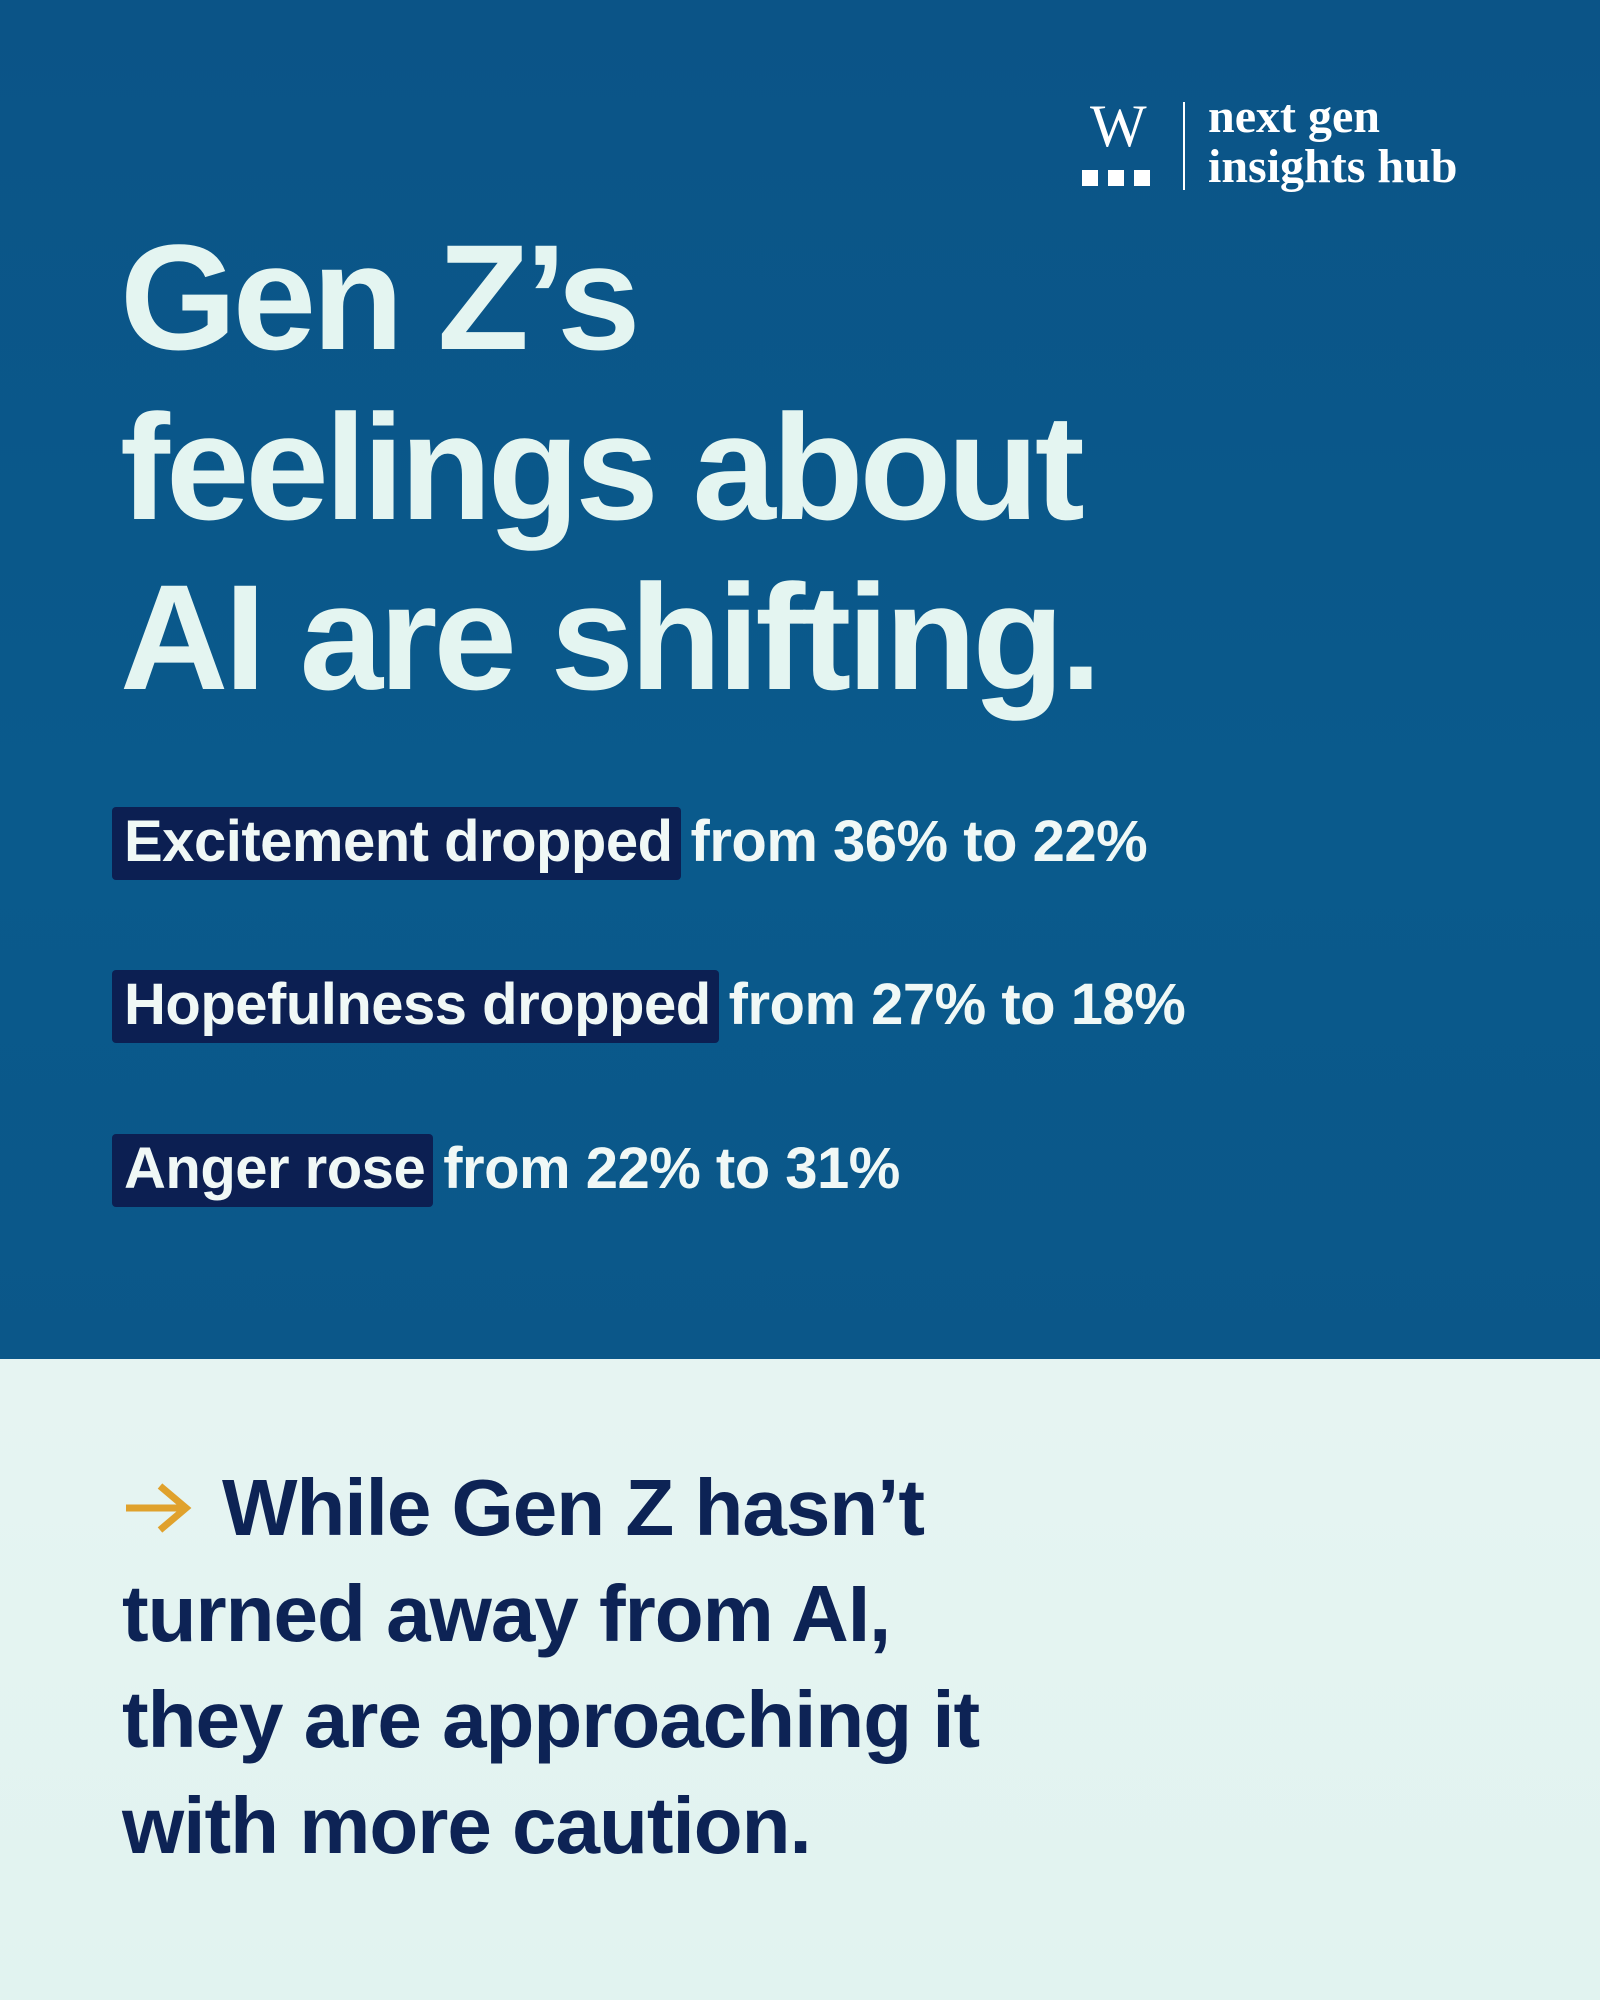 This screenshot has width=1600, height=2000. Describe the element at coordinates (602, 467) in the screenshot. I see `title-line: feelings about` at that location.